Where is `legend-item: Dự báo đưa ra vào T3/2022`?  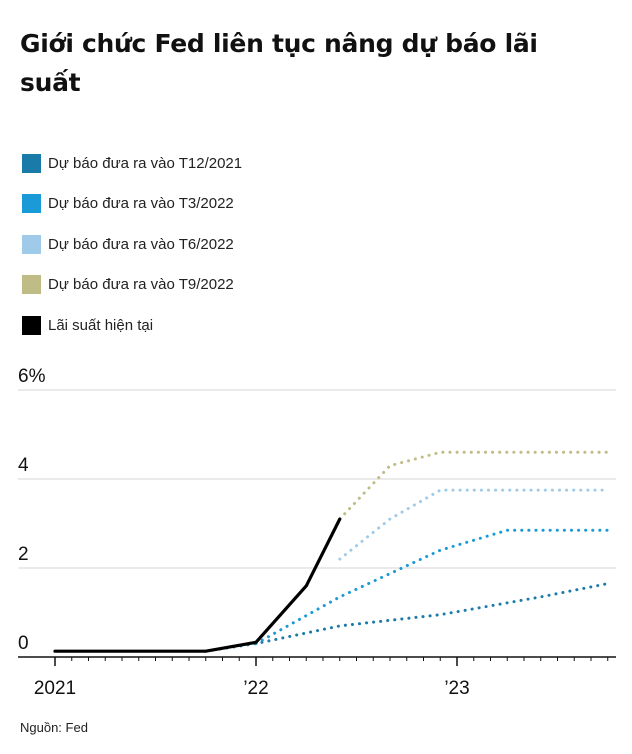
legend-item: Dự báo đưa ra vào T3/2022 is located at coordinates (132, 204).